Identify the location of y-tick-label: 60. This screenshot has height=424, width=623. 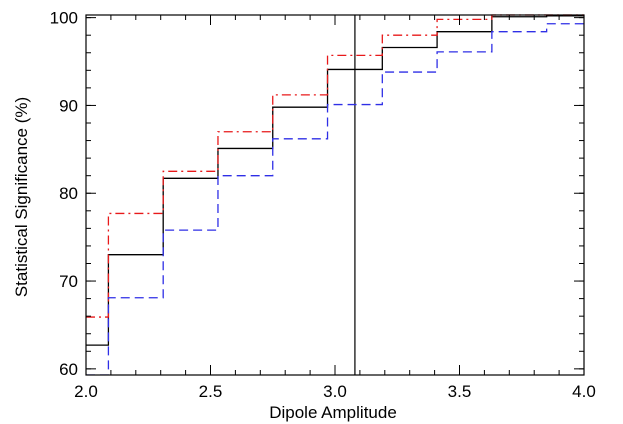
(68, 369).